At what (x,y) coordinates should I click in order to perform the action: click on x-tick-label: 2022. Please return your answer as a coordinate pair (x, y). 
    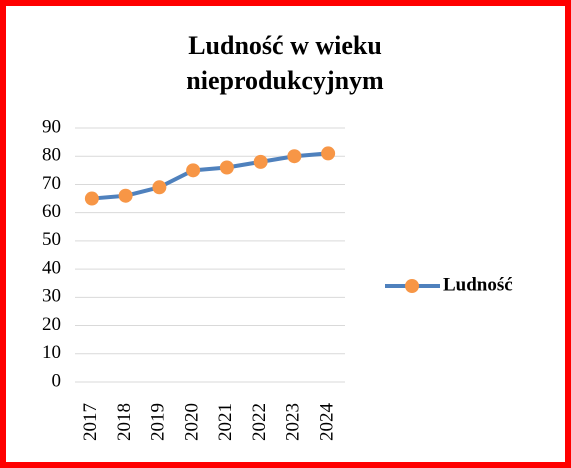
    Looking at the image, I should click on (259, 422).